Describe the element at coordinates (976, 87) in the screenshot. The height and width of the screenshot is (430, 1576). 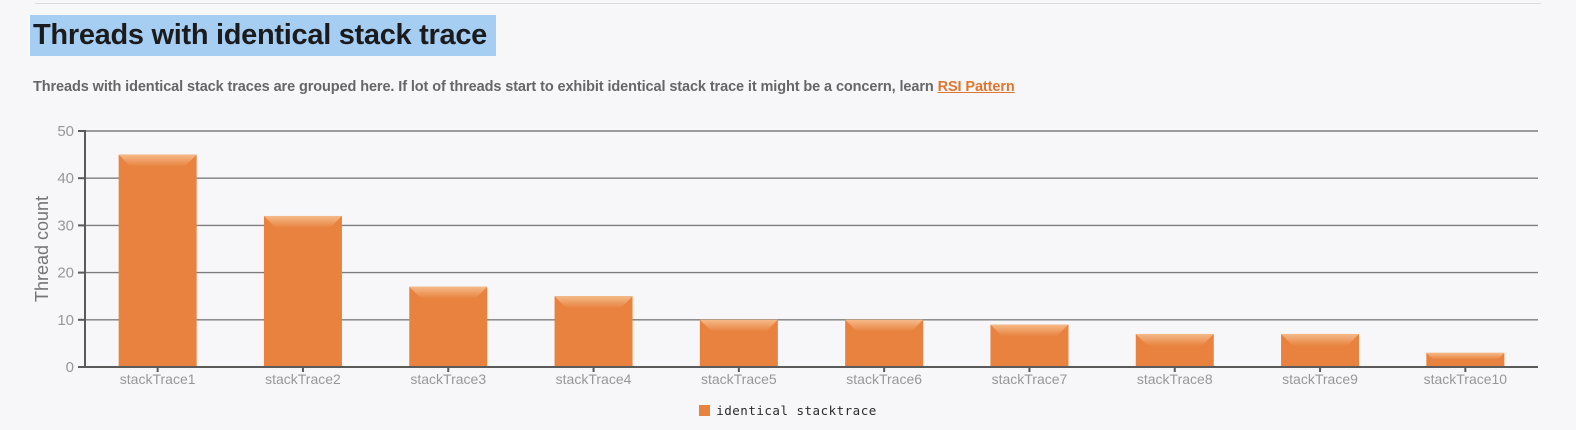
I see `rsi-pattern-link: RSI Pattern` at that location.